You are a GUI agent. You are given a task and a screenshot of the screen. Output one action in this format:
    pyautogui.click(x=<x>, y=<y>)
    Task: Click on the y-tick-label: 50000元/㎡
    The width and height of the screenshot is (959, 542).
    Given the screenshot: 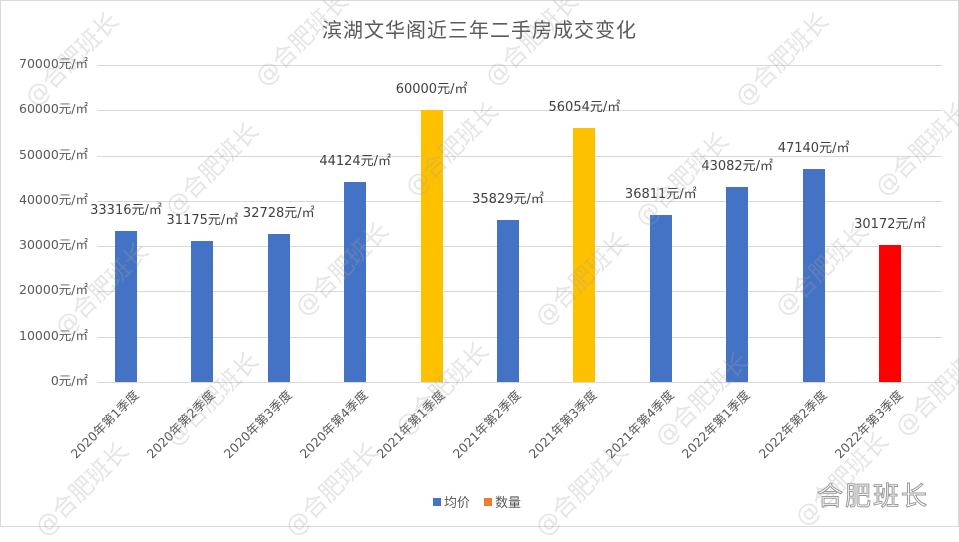 What is the action you would take?
    pyautogui.click(x=53, y=154)
    